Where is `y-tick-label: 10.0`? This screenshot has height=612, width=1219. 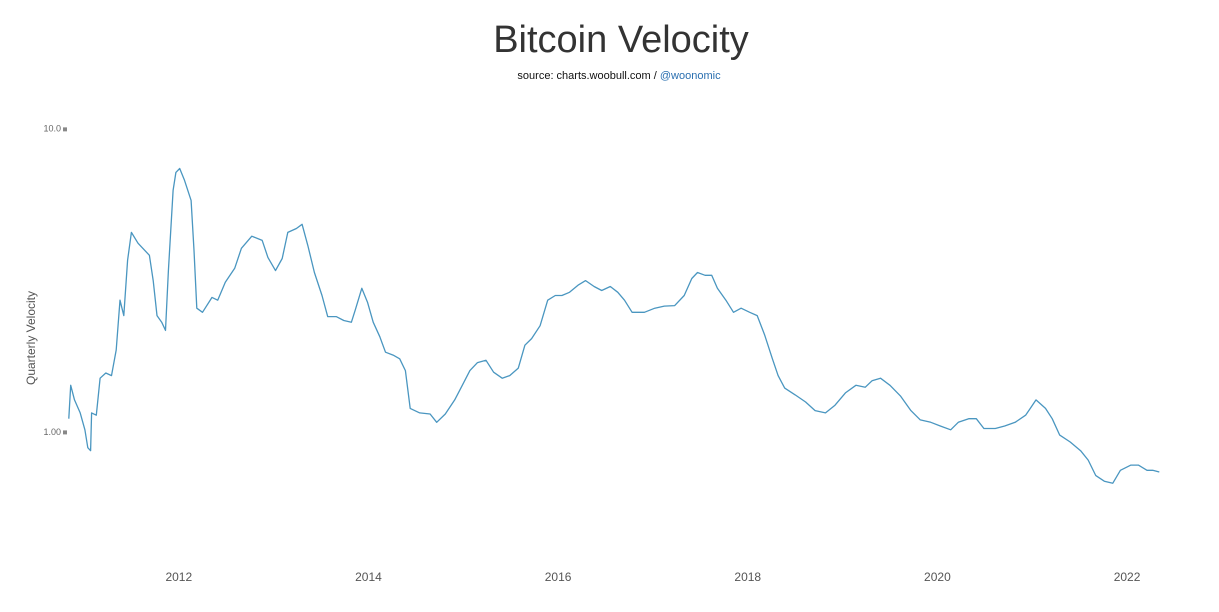 y-tick-label: 10.0 is located at coordinates (52, 129).